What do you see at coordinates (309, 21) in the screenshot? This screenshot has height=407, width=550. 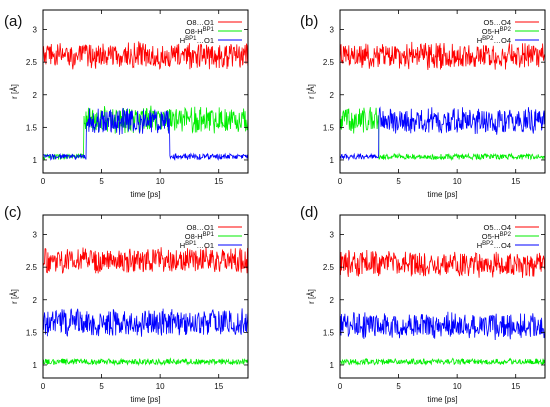 I see `panel-label: (b)` at bounding box center [309, 21].